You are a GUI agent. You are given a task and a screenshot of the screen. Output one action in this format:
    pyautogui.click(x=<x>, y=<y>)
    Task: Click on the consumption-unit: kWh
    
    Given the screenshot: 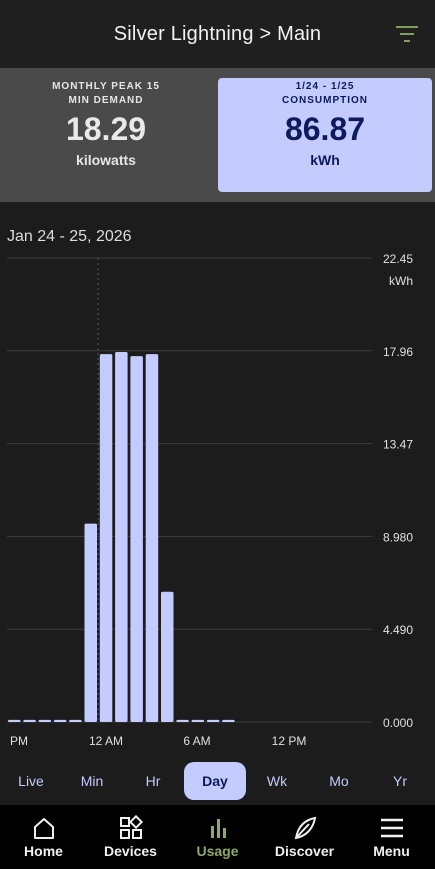 What is the action you would take?
    pyautogui.click(x=325, y=160)
    